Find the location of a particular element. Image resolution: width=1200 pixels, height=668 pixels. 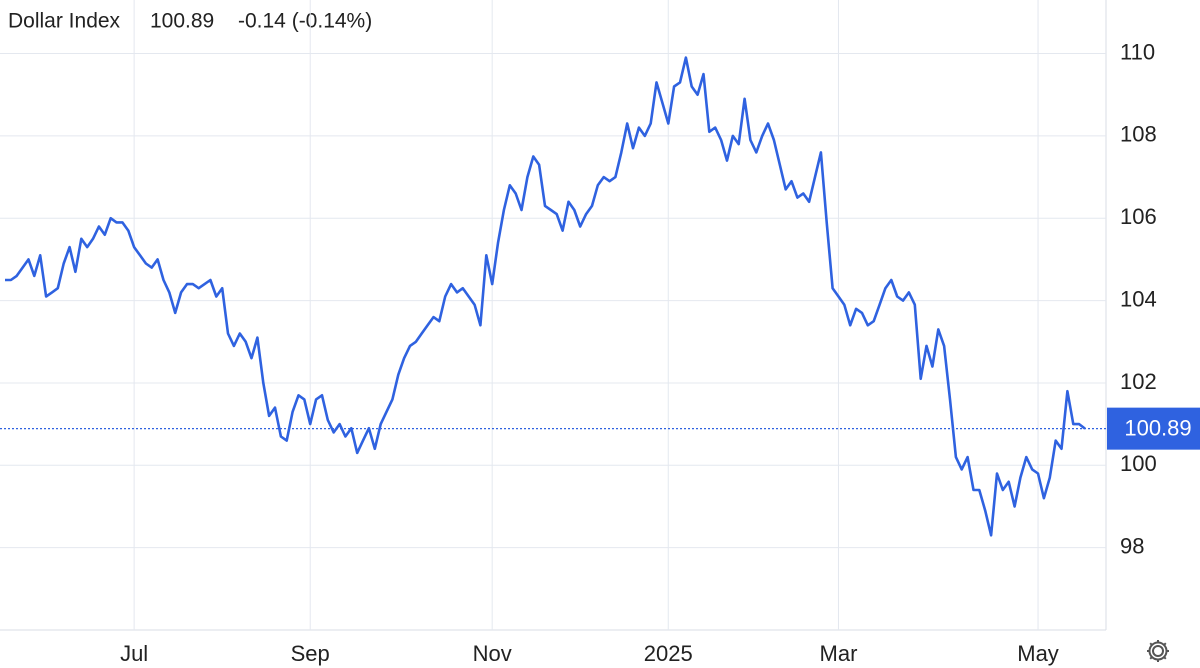

y-tick-label: 100 is located at coordinates (1138, 463).